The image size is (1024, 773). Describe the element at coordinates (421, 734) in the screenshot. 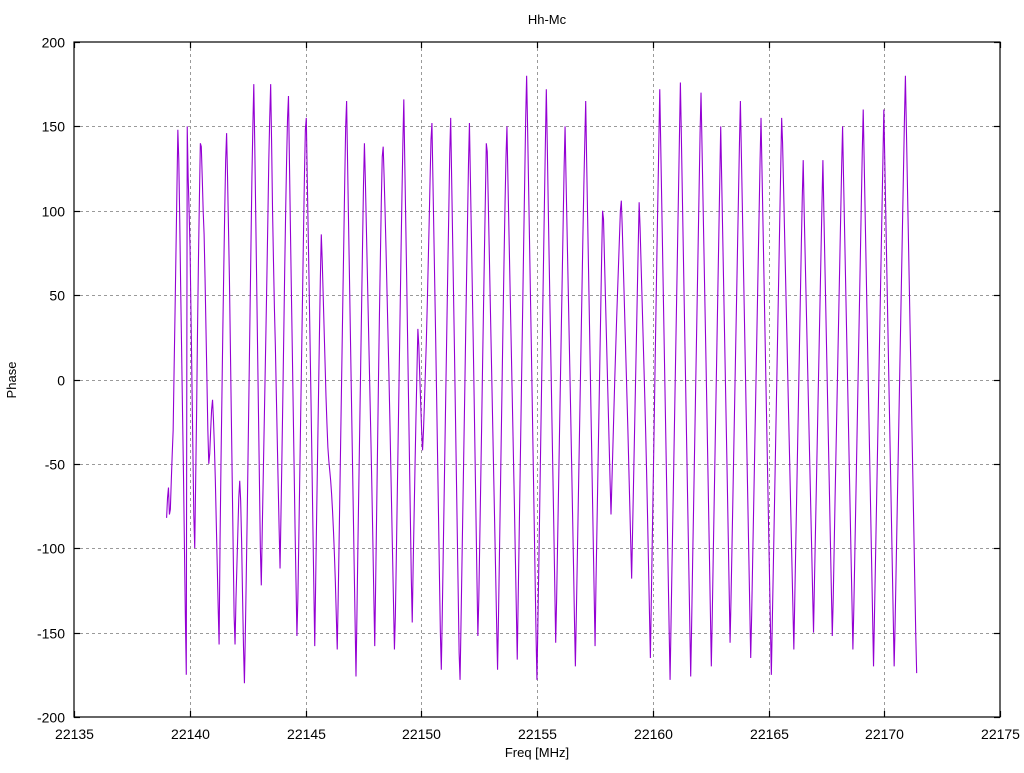

I see `x-tick-label: 22150` at that location.